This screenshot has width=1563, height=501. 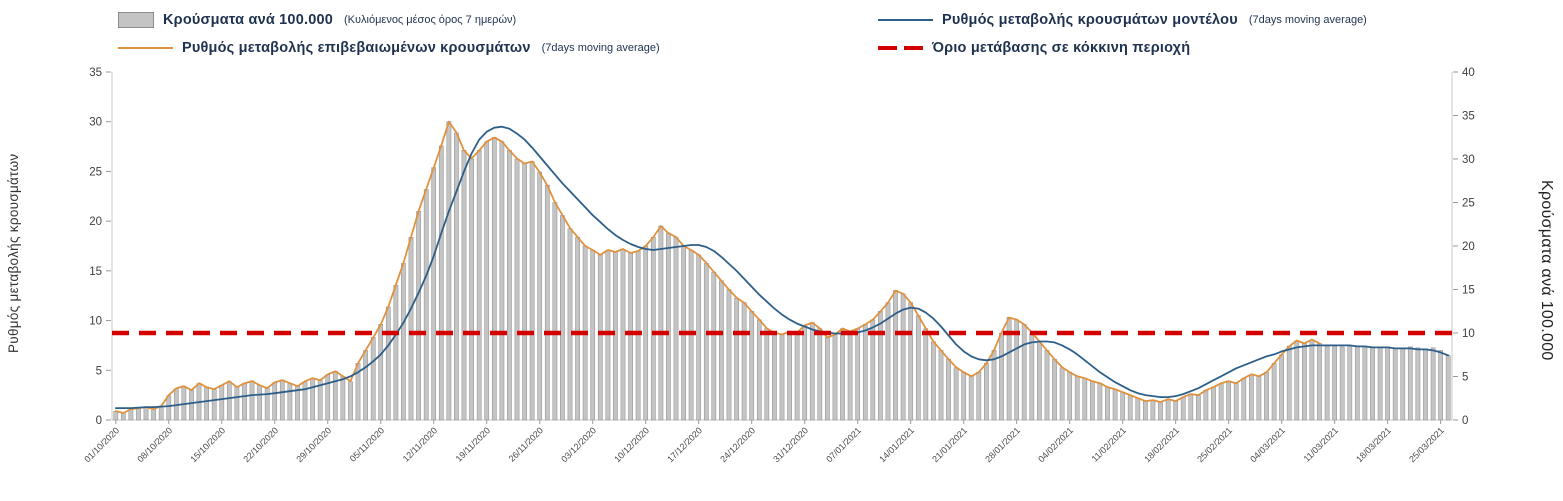 I want to click on x-axis-tick-label: 01/10/2020, so click(x=101, y=444).